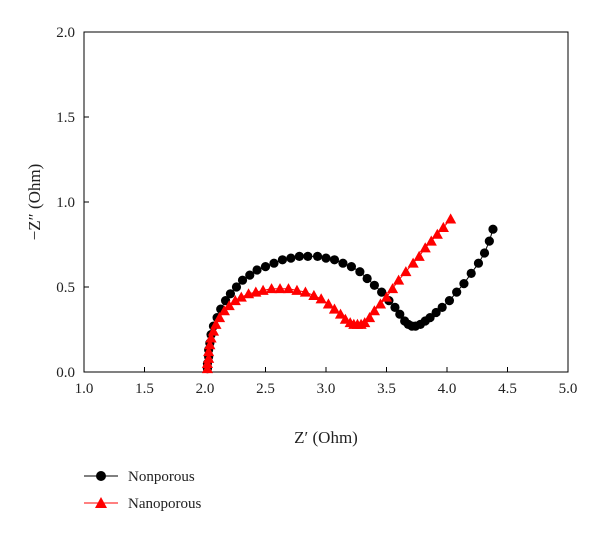  Describe the element at coordinates (326, 389) in the screenshot. I see `x-tick-label: 3.0` at that location.